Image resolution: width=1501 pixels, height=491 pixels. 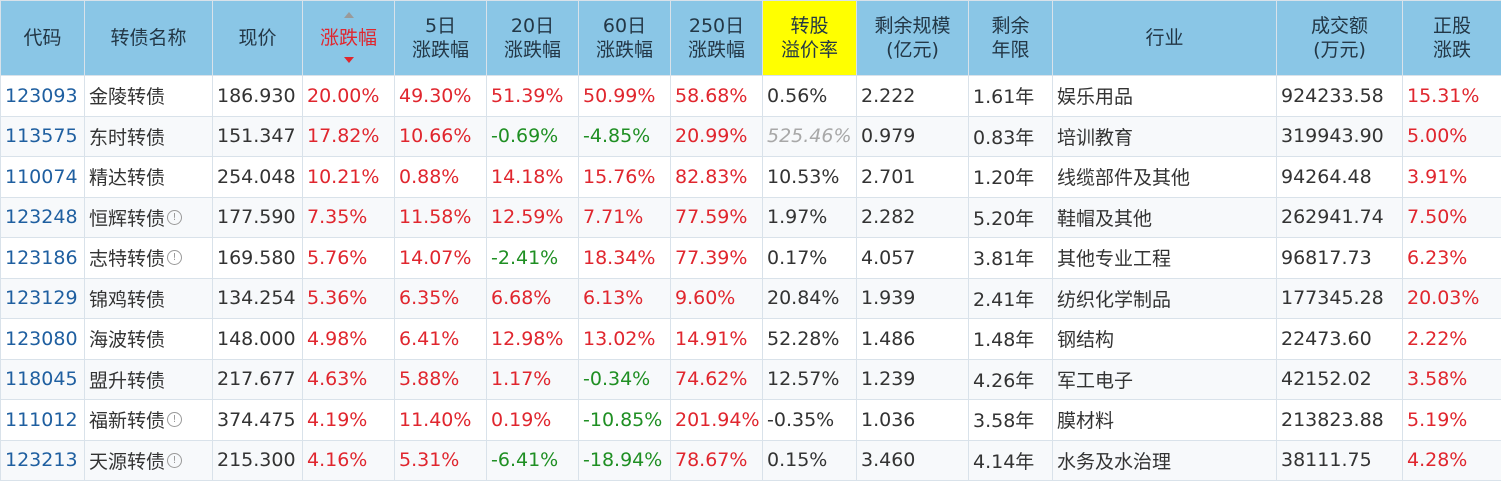 I want to click on change-cell-text: 20.00%, so click(x=343, y=95).